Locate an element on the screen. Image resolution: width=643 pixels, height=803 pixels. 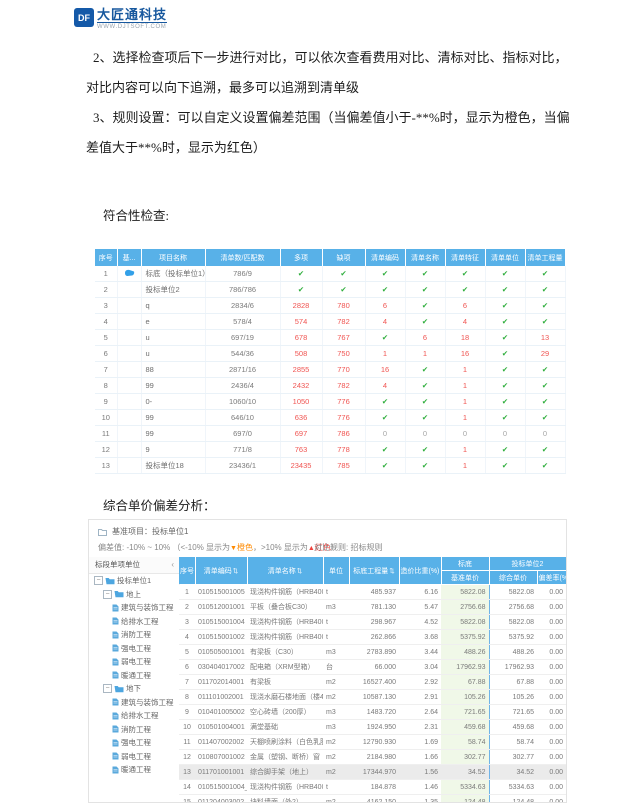
counts-cell: 786/9 is located at coordinates (243, 274).